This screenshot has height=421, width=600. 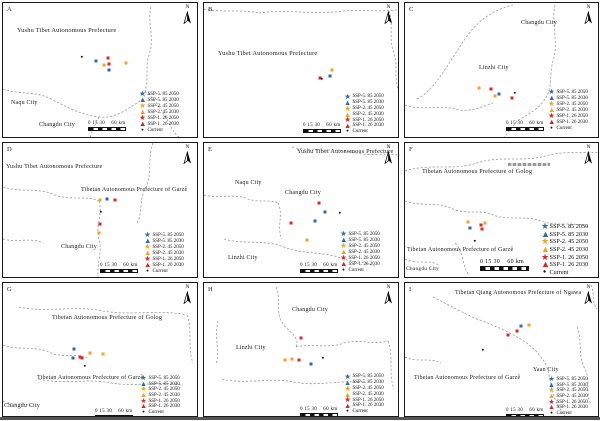 I want to click on panel-letter: G, so click(x=9, y=289).